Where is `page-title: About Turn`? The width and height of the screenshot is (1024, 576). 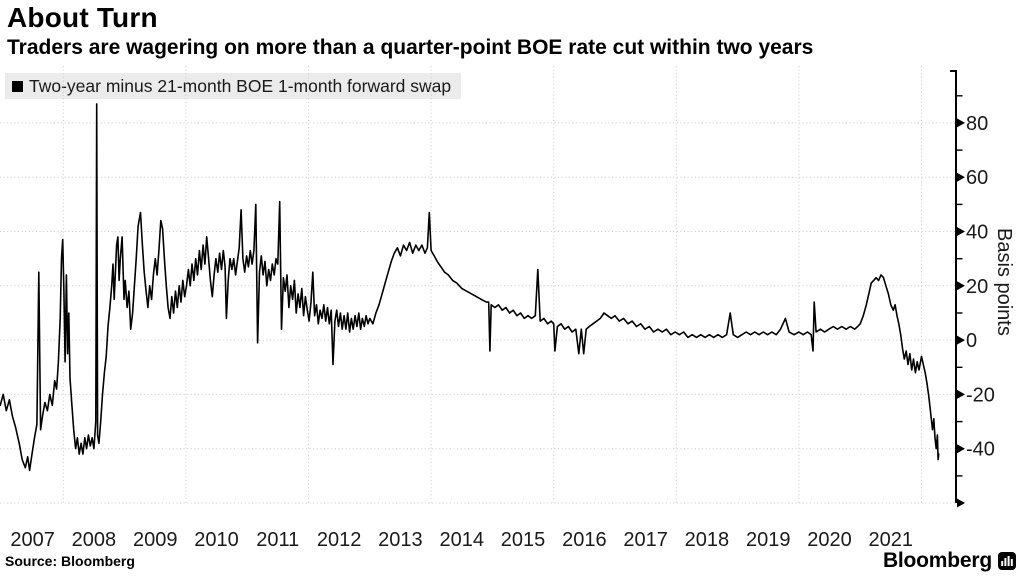 page-title: About Turn is located at coordinates (82, 17).